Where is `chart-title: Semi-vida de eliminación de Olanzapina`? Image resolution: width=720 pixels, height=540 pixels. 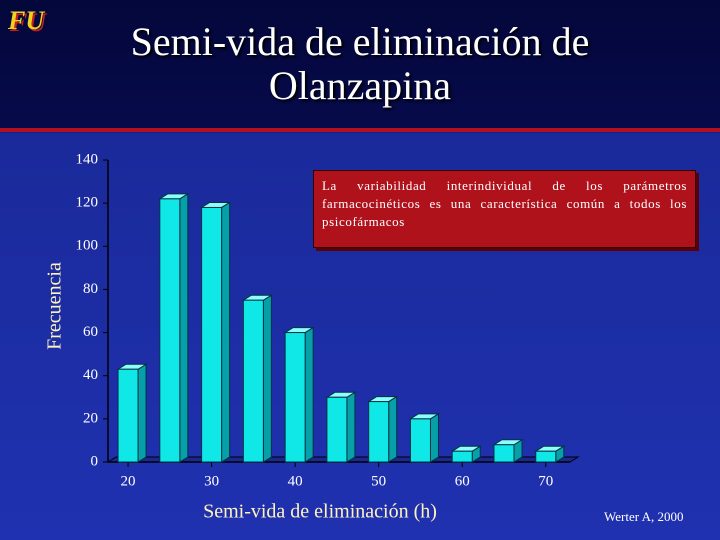 chart-title: Semi-vida de eliminación de Olanzapina is located at coordinates (360, 63).